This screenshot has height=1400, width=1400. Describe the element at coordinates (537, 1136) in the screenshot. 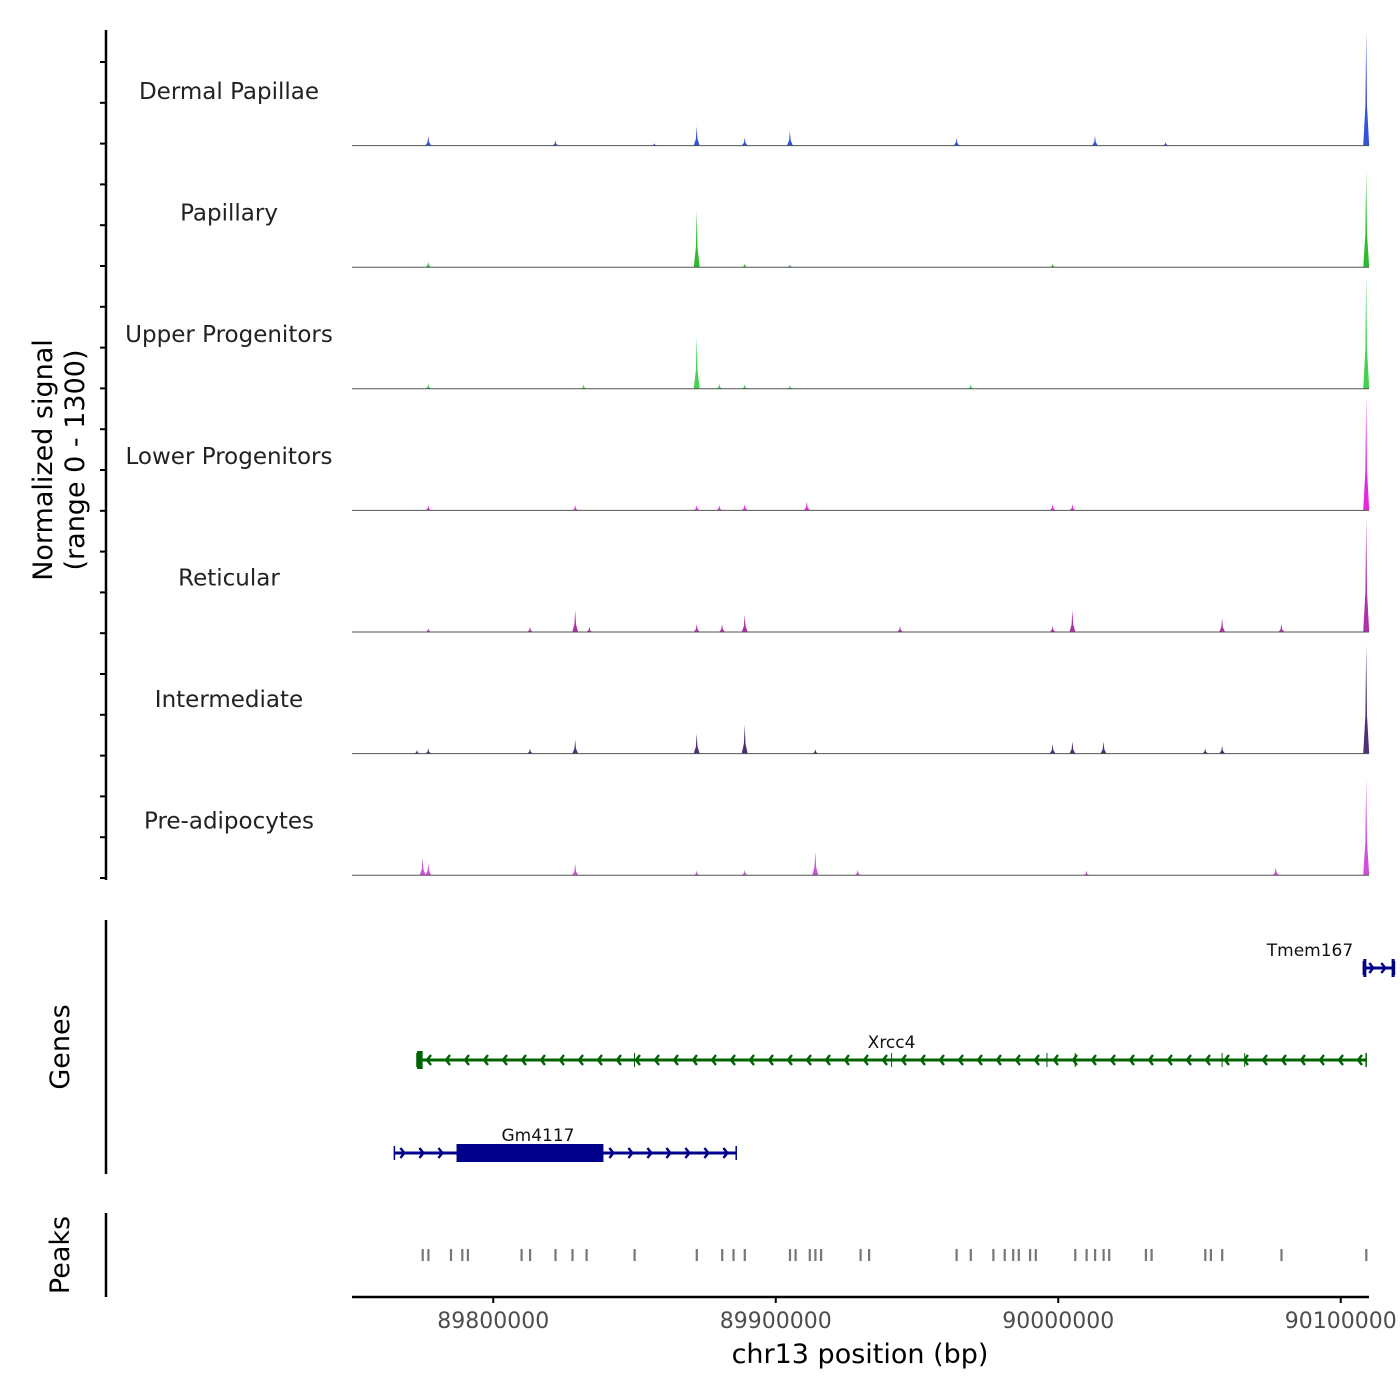

I see `gene-label: Gm4117` at that location.